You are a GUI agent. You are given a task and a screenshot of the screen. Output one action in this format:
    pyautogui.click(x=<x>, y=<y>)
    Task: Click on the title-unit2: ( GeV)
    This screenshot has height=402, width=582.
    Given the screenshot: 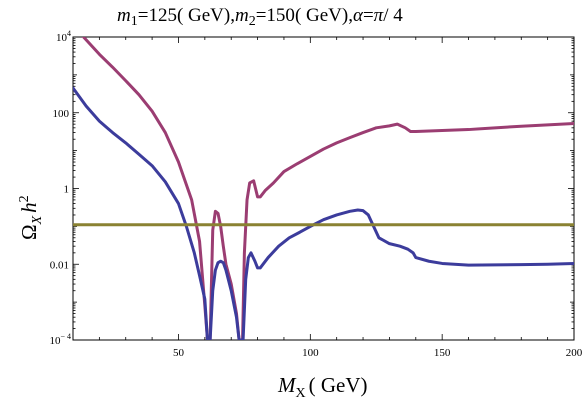 What is the action you would take?
    pyautogui.click(x=321, y=15)
    